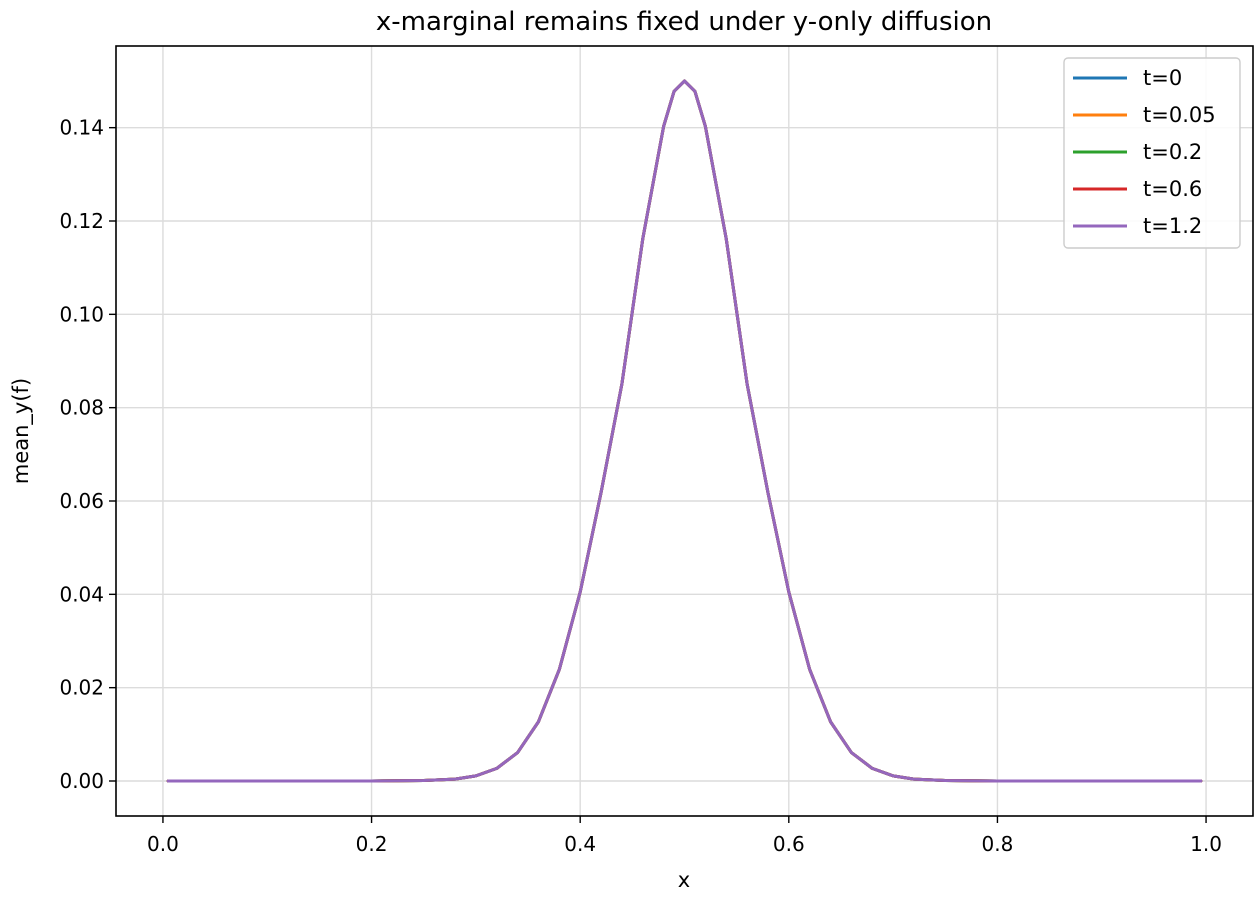 This screenshot has height=900, width=1260. What do you see at coordinates (684, 836) in the screenshot?
I see `x-axis: 0.0 0.2 0.4 0.6 0.8 1.0` at bounding box center [684, 836].